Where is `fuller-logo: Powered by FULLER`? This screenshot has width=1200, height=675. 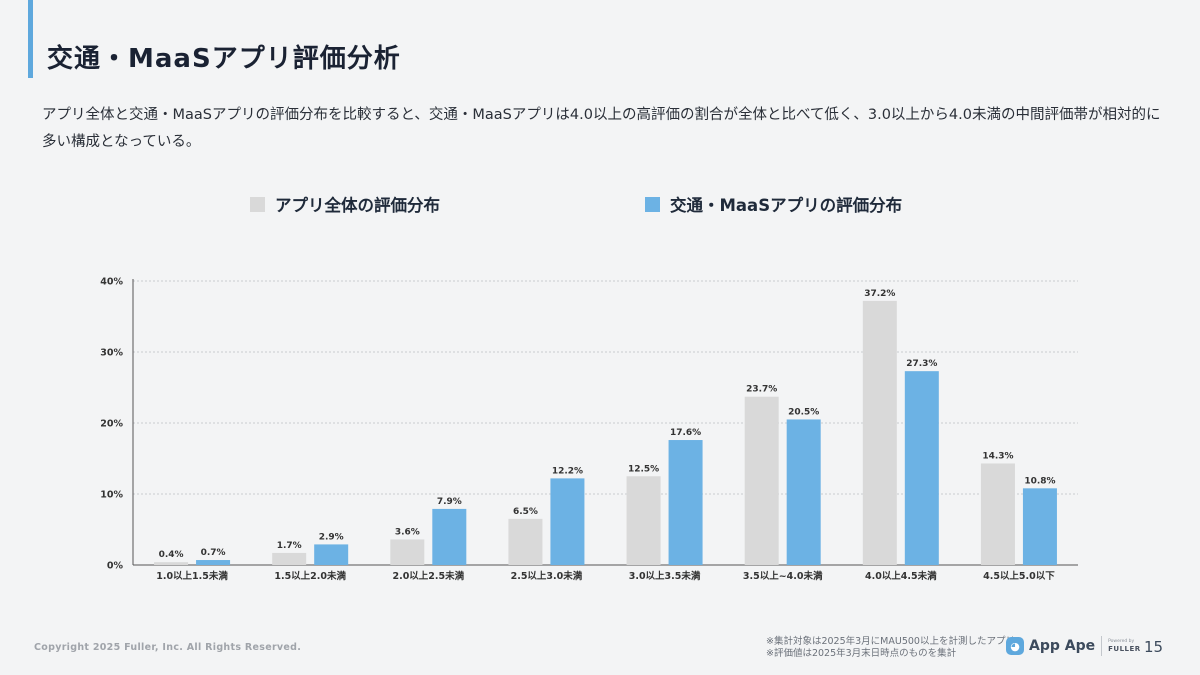 fuller-logo: Powered by FULLER is located at coordinates (1124, 646).